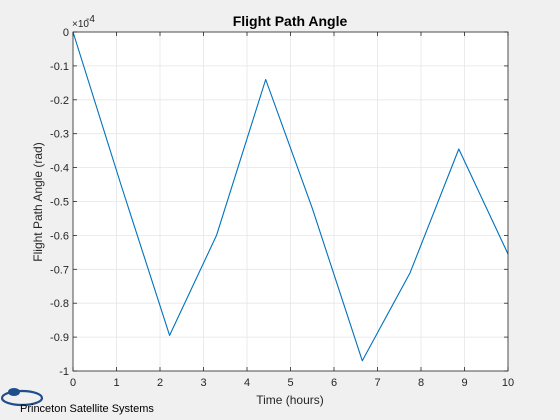  Describe the element at coordinates (290, 400) in the screenshot. I see `x-axis-label: Time (hours)` at that location.